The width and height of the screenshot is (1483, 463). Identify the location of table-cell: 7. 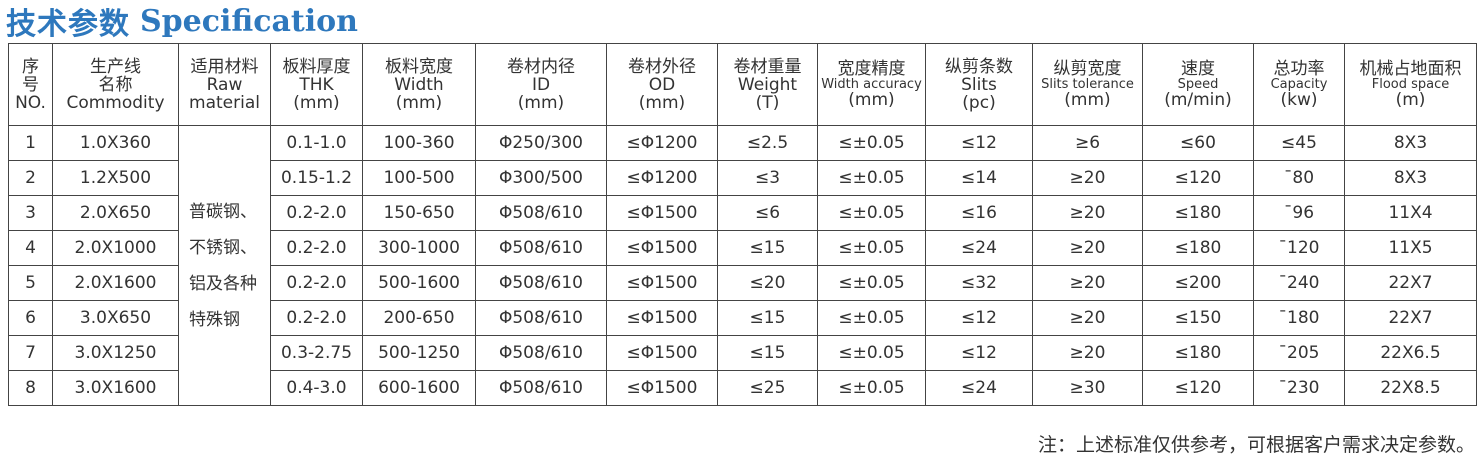
(30, 353).